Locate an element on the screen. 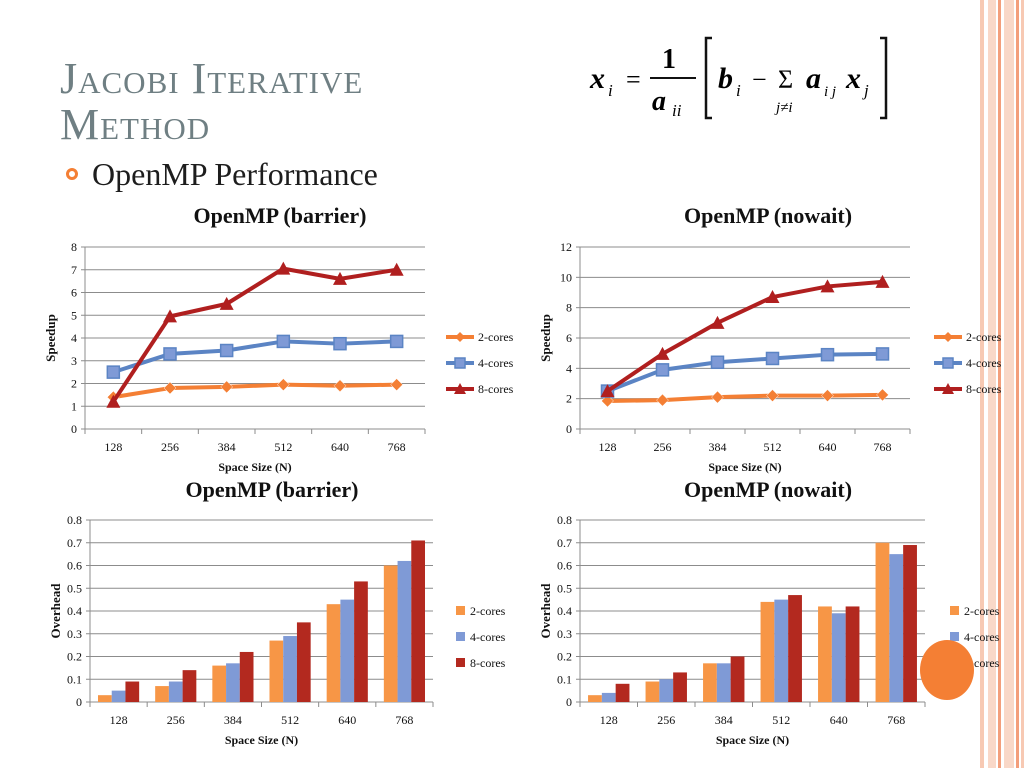 Image resolution: width=1024 pixels, height=768 pixels. chart-title-overhead-nowait: OpenMP (nowait) is located at coordinates (768, 489).